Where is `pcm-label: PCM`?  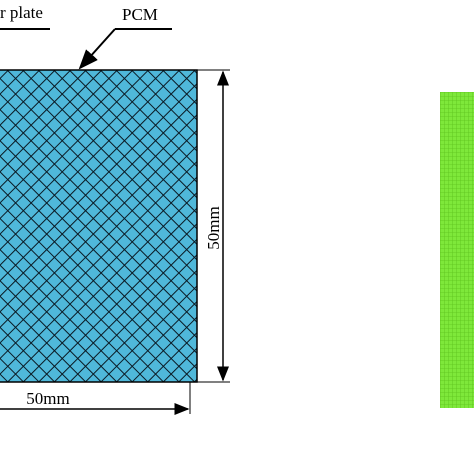 pcm-label: PCM is located at coordinates (140, 14).